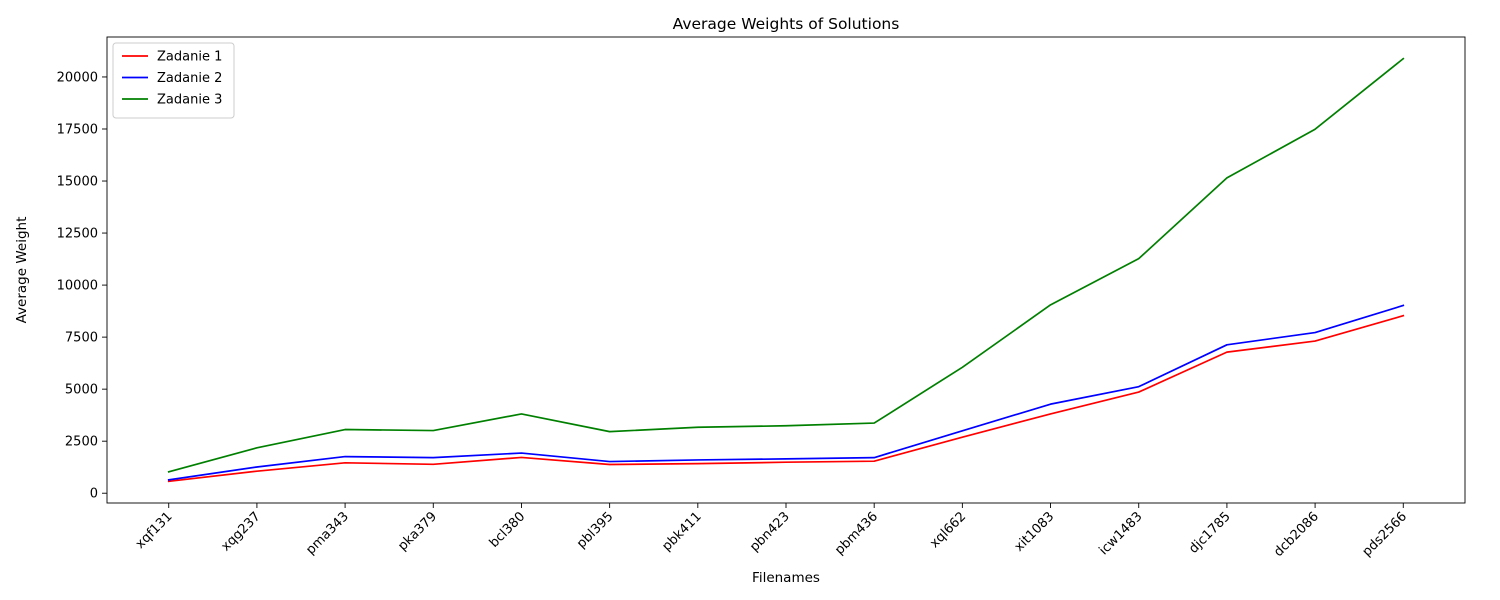  What do you see at coordinates (77, 182) in the screenshot?
I see `y-tick-label: 15000` at bounding box center [77, 182].